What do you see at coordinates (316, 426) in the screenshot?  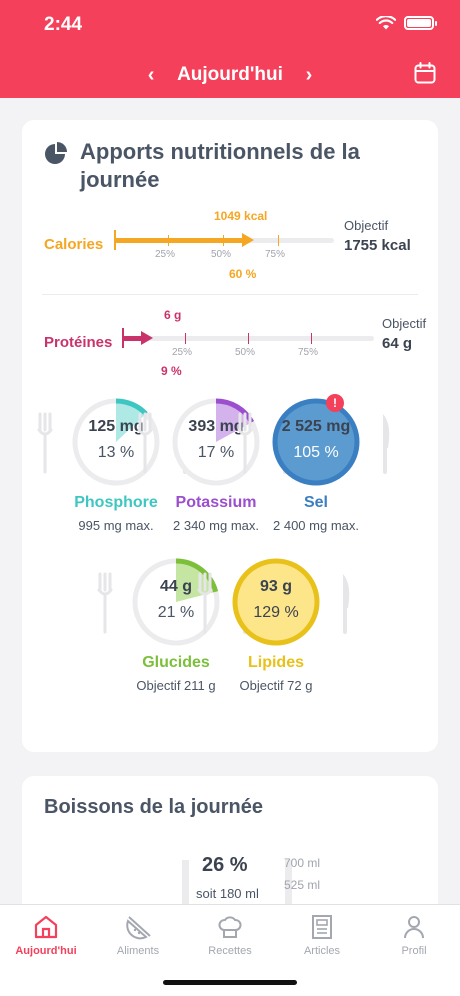 I see `gauge-value: 2 525 mg` at bounding box center [316, 426].